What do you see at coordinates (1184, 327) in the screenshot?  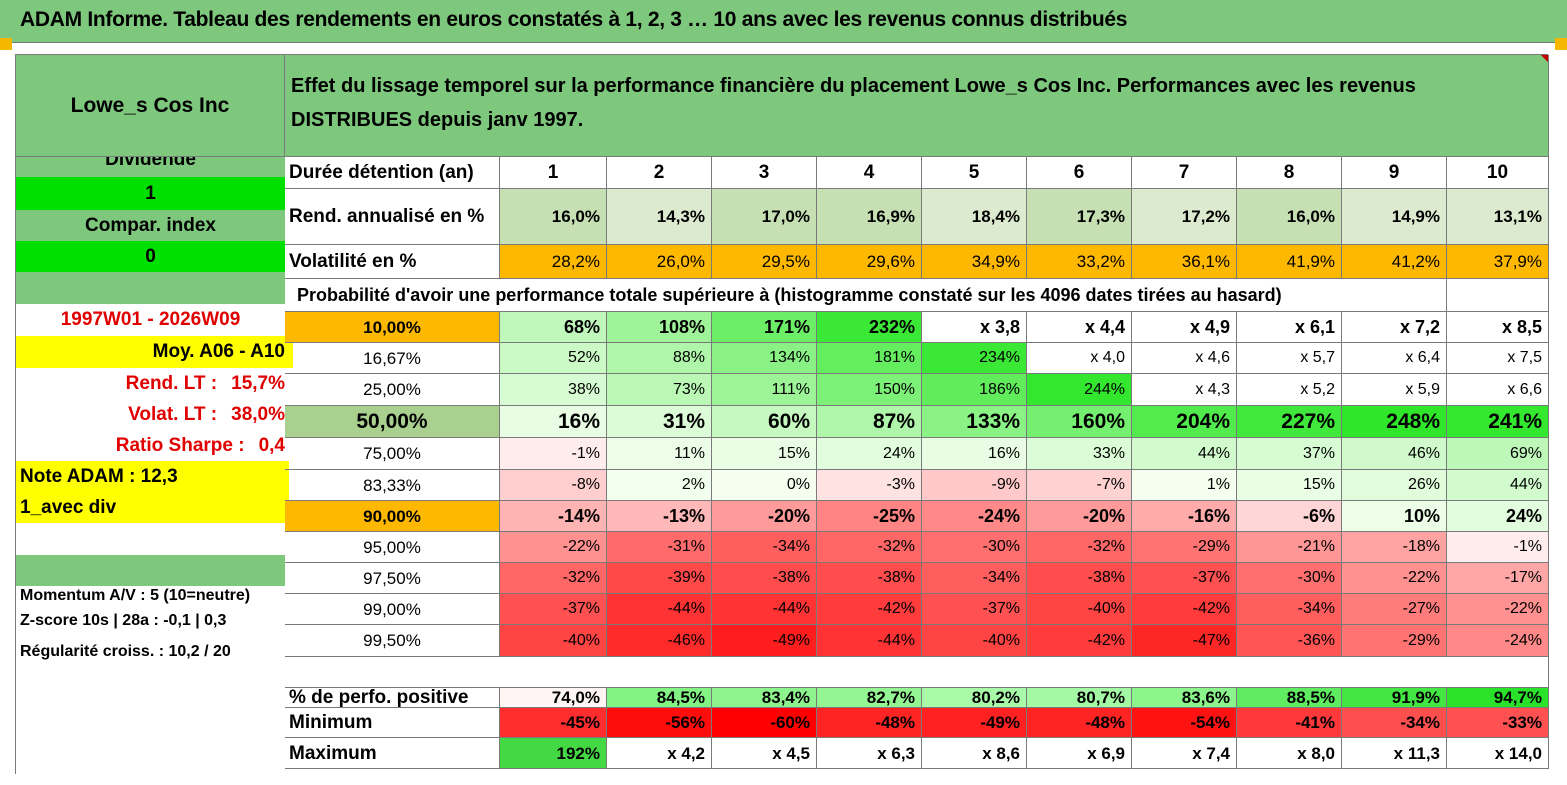 I see `probability-cell: x 4,9` at bounding box center [1184, 327].